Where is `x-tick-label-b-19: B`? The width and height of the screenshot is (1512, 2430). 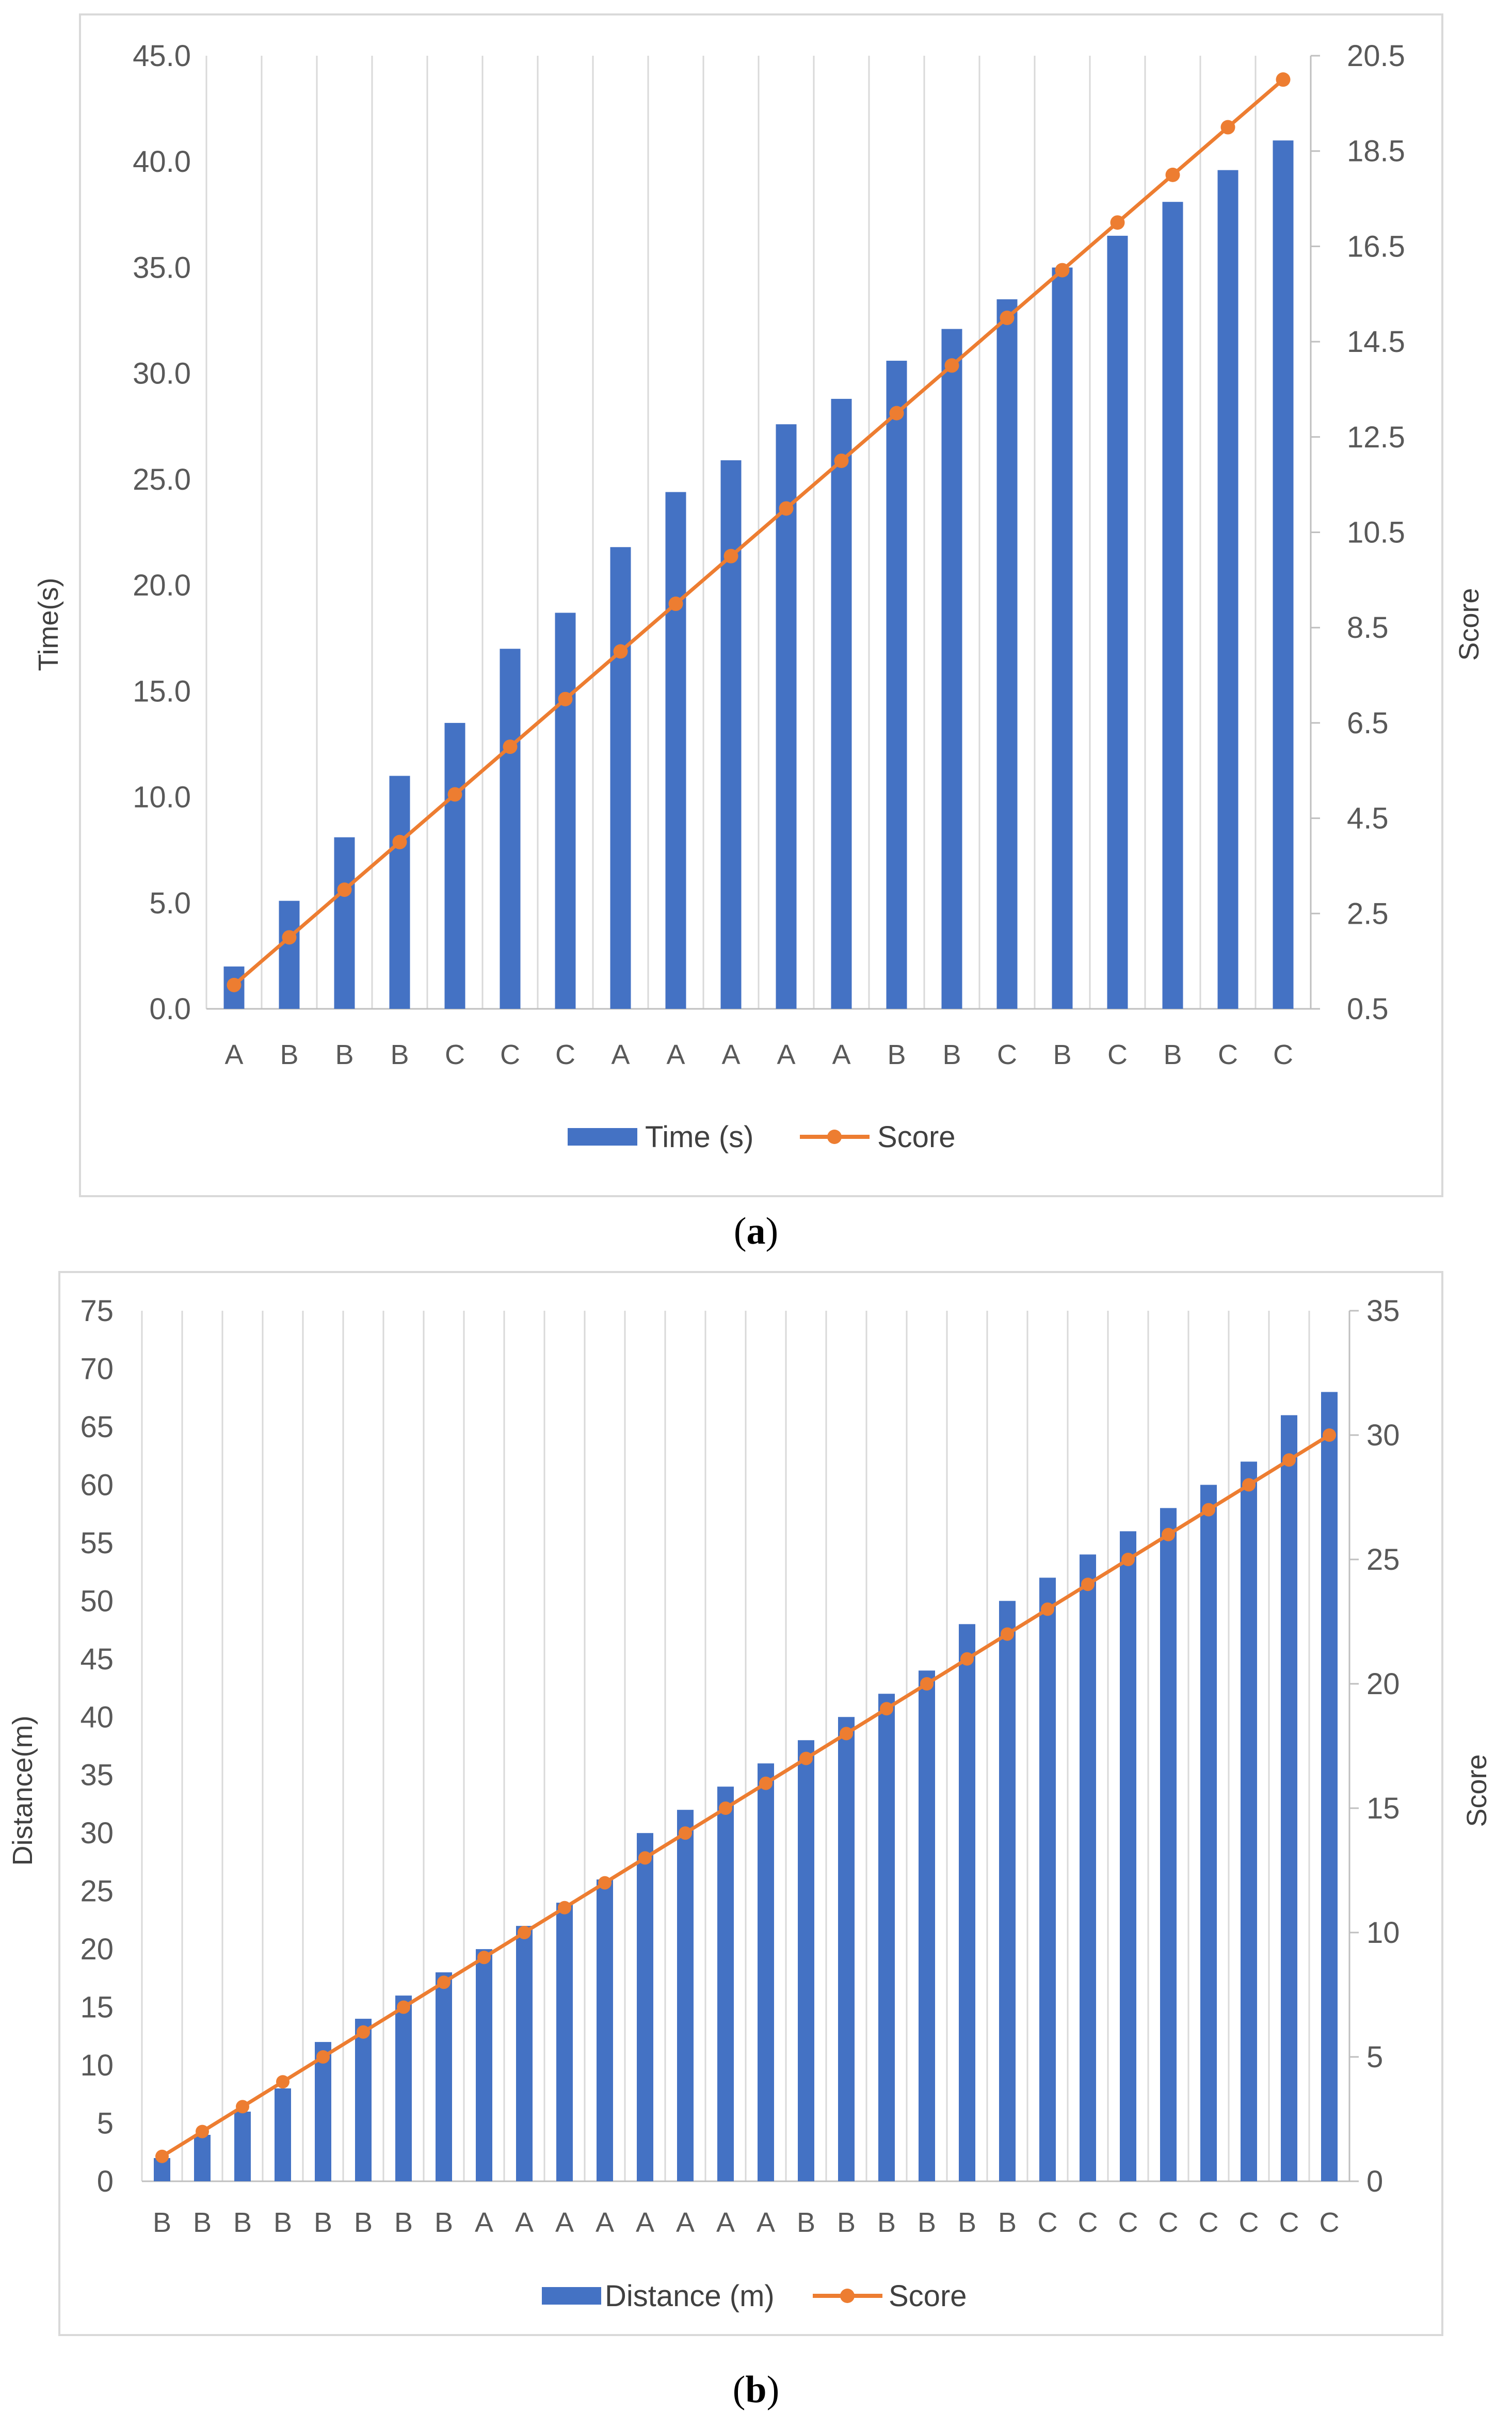
x-tick-label-b-19: B is located at coordinates (927, 2222).